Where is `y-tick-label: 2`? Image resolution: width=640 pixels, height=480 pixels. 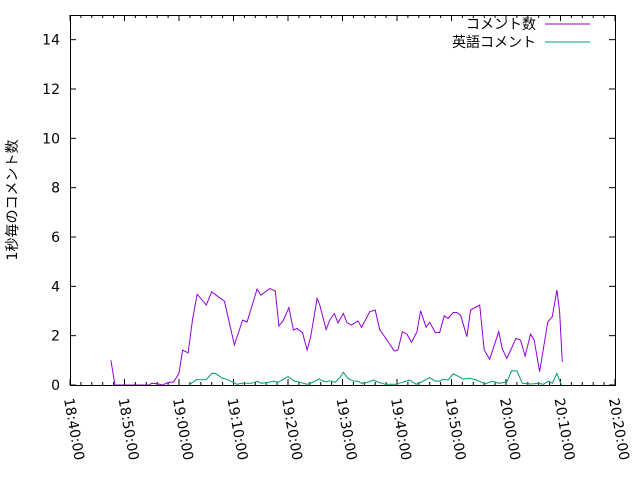
y-tick-label: 2 is located at coordinates (55, 337).